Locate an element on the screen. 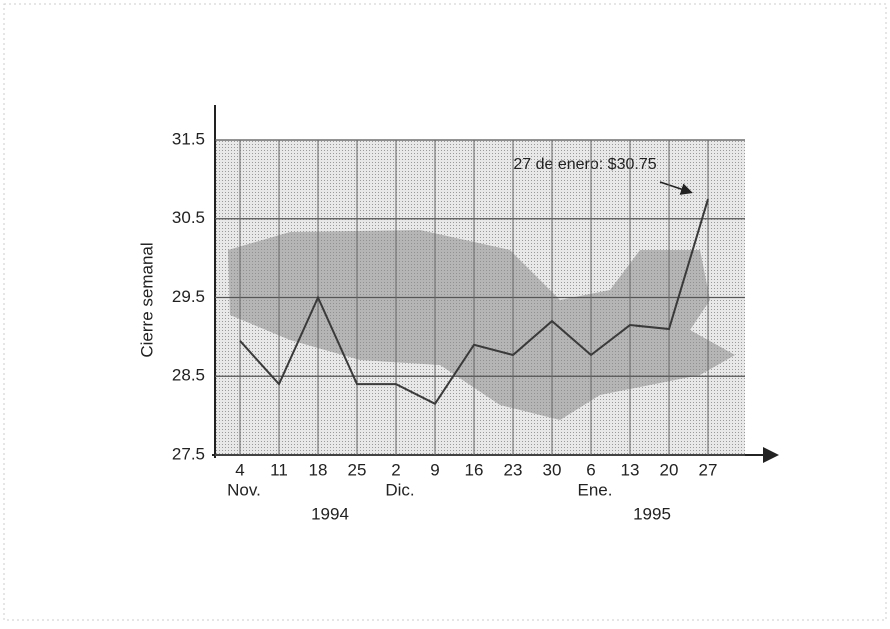  year-label: 1994 is located at coordinates (330, 513).